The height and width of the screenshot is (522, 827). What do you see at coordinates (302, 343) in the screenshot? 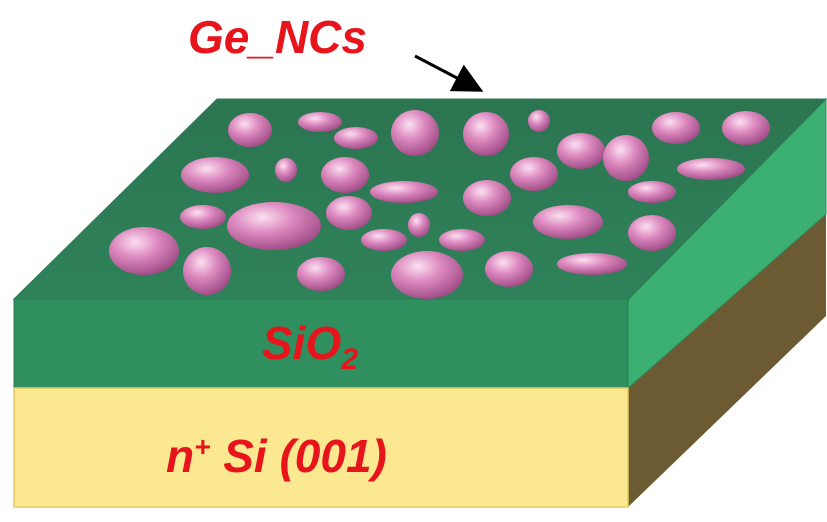
I see `oxide-label-main: SiO` at bounding box center [302, 343].